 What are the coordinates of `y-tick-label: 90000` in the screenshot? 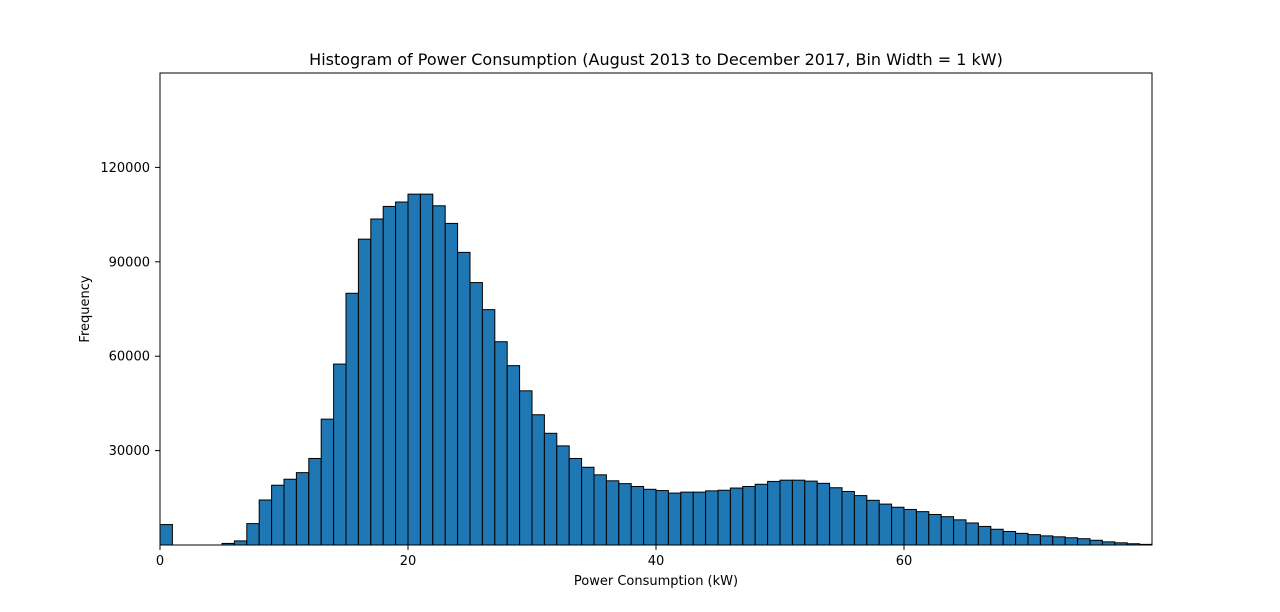 It's located at (129, 262).